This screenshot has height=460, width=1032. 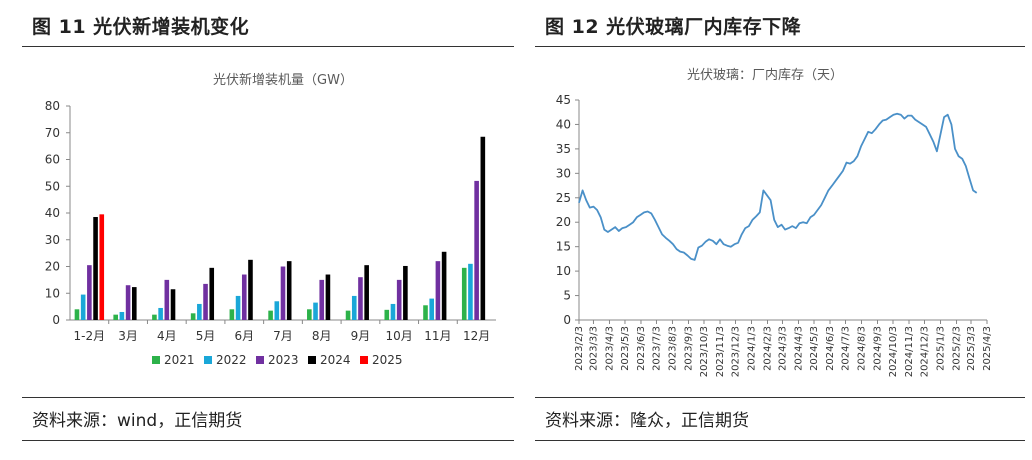 I want to click on x-tick-label: 2024/11/3, so click(x=909, y=351).